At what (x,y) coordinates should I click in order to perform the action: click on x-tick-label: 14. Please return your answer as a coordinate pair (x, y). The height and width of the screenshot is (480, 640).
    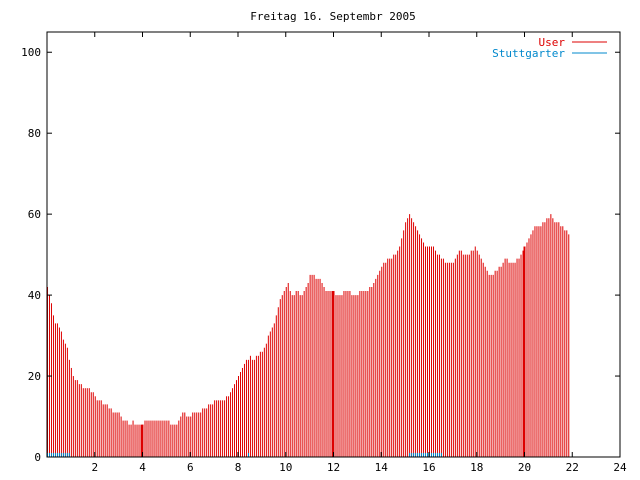
    Looking at the image, I should click on (382, 467).